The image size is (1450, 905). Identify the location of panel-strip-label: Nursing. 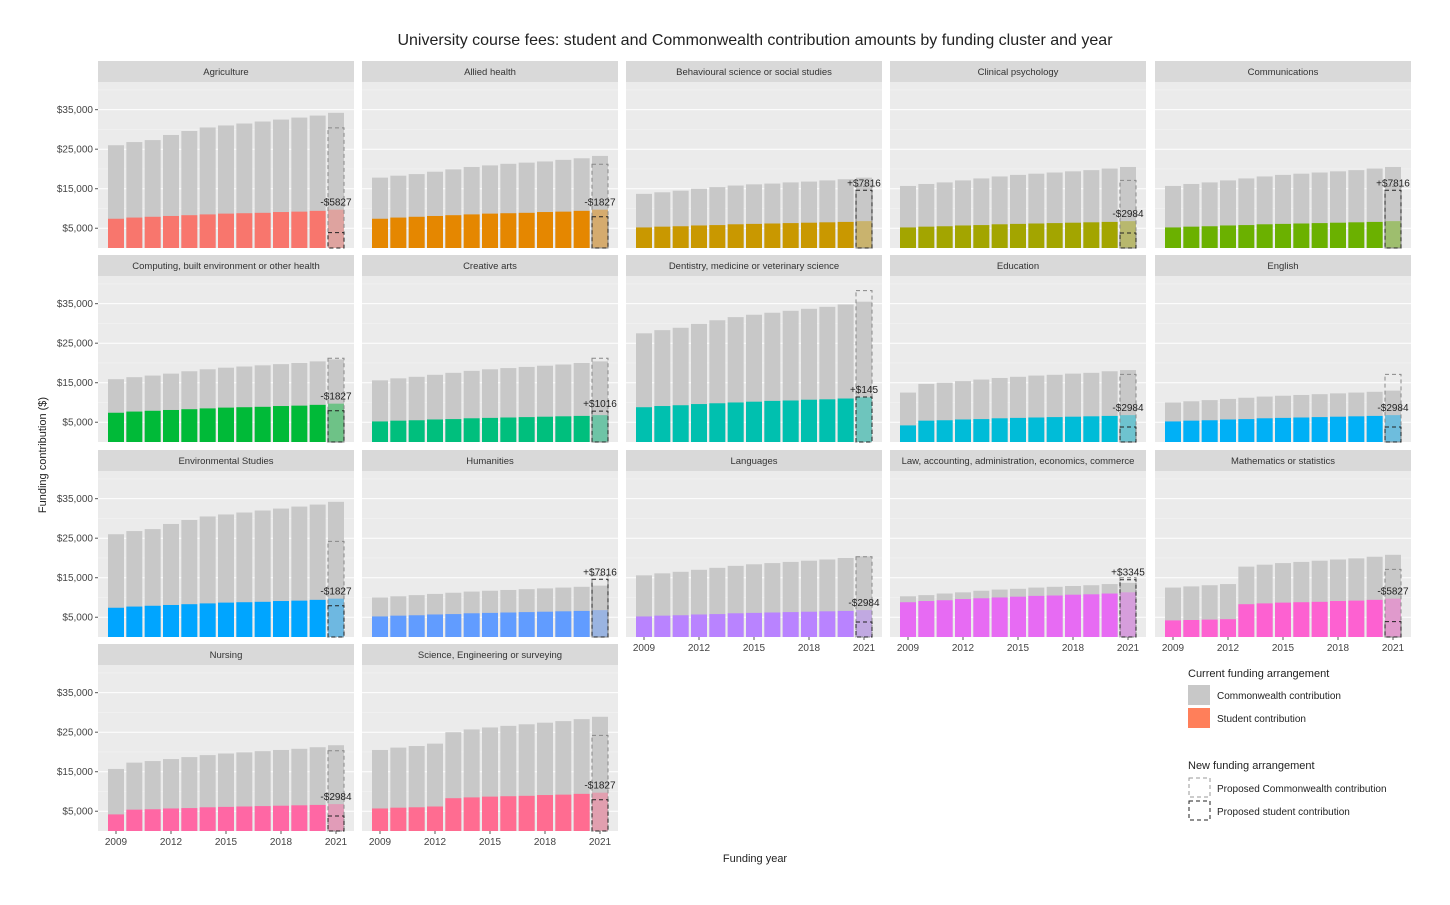
(226, 655).